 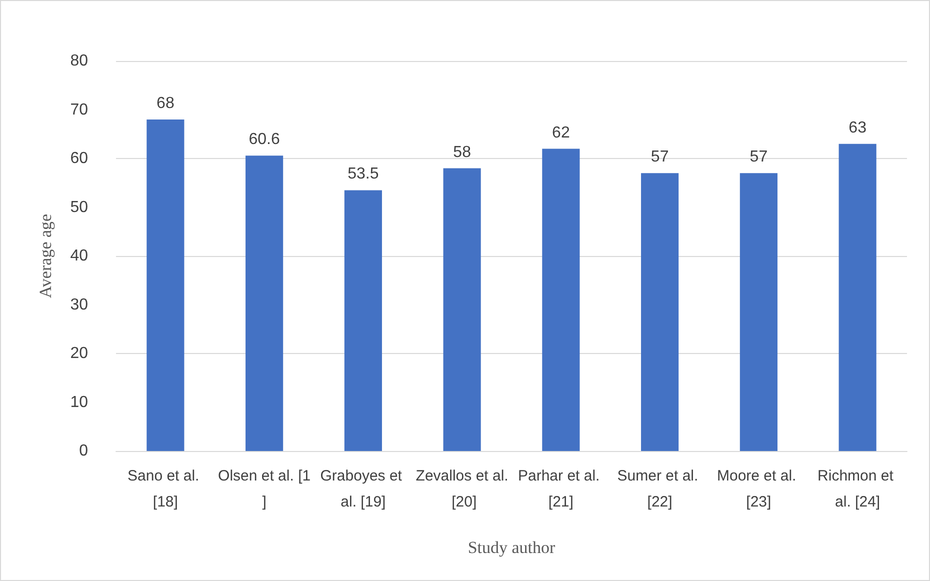 What do you see at coordinates (462, 152) in the screenshot?
I see `data-label: 58` at bounding box center [462, 152].